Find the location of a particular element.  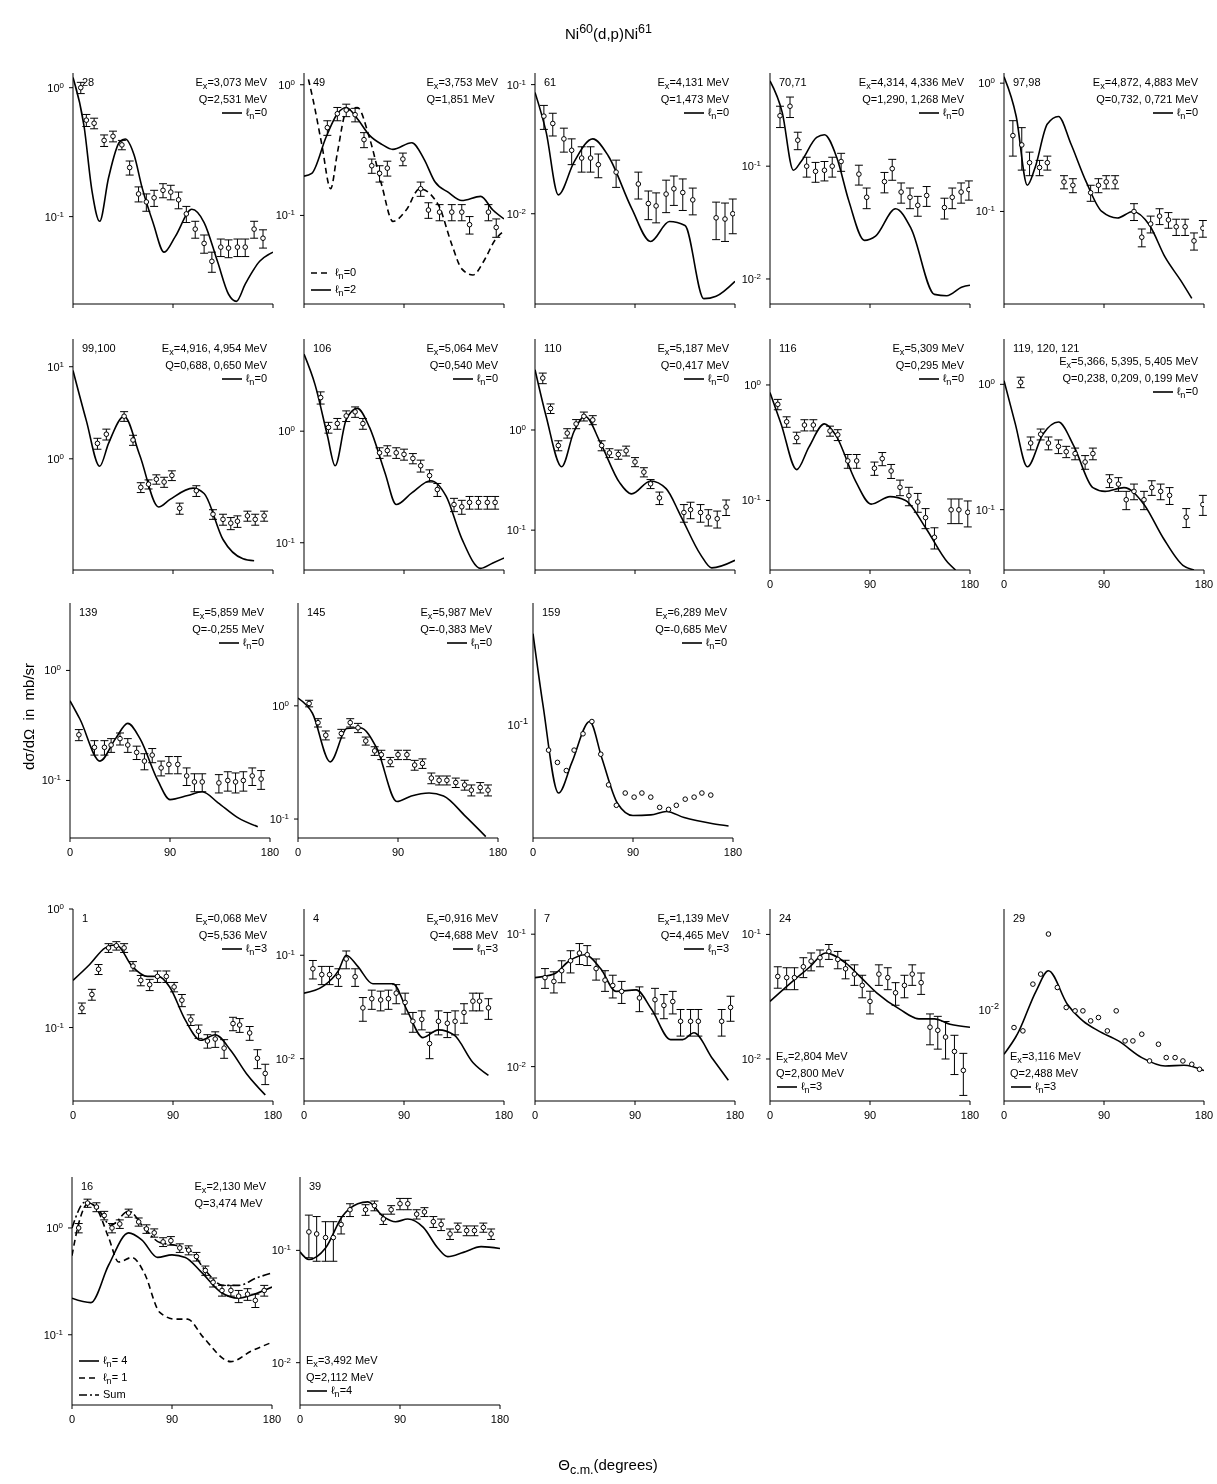

annotation: 7 is located at coordinates (547, 918).